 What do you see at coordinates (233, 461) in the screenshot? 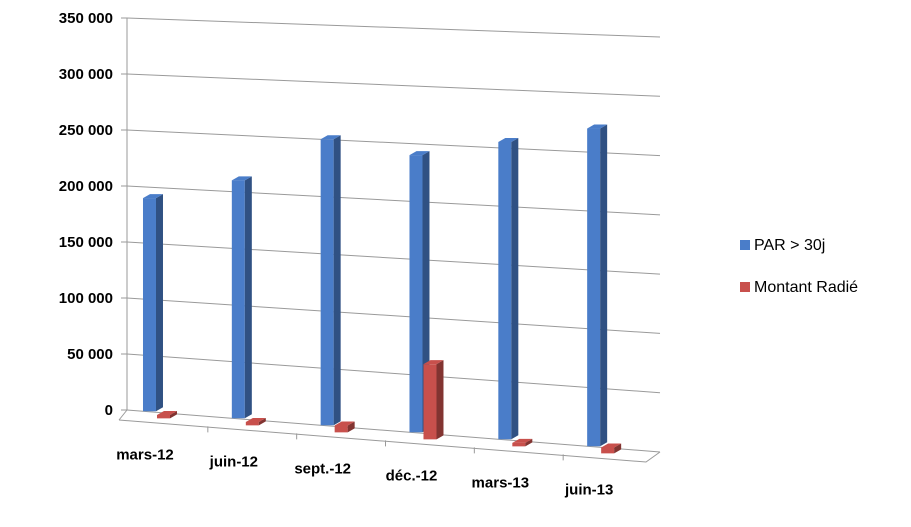
I see `x-tick-label: juin-12` at bounding box center [233, 461].